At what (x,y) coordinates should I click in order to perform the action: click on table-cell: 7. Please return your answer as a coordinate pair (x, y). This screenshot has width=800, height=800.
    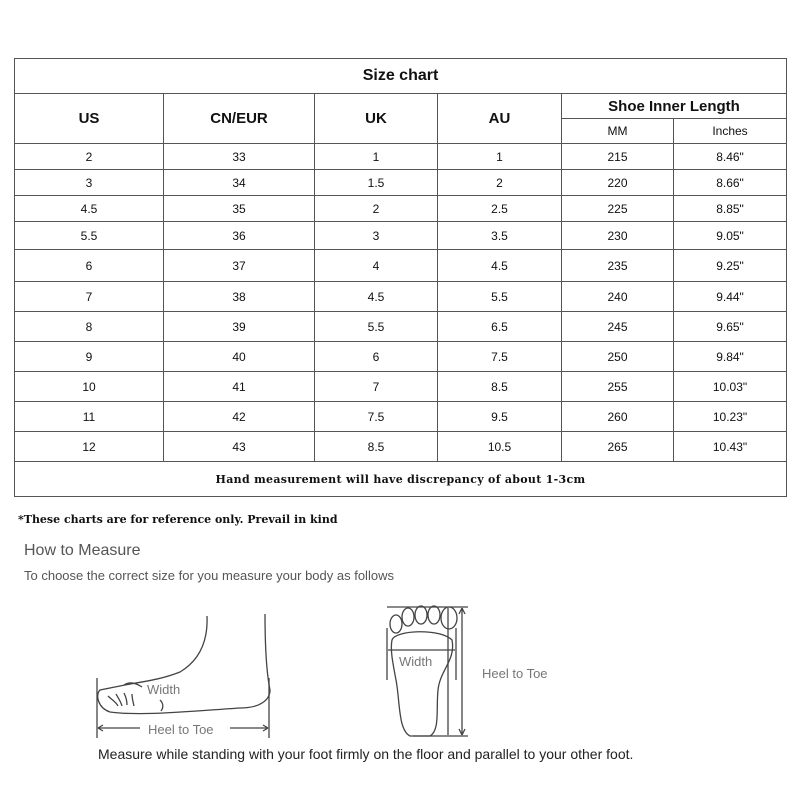
    Looking at the image, I should click on (376, 386).